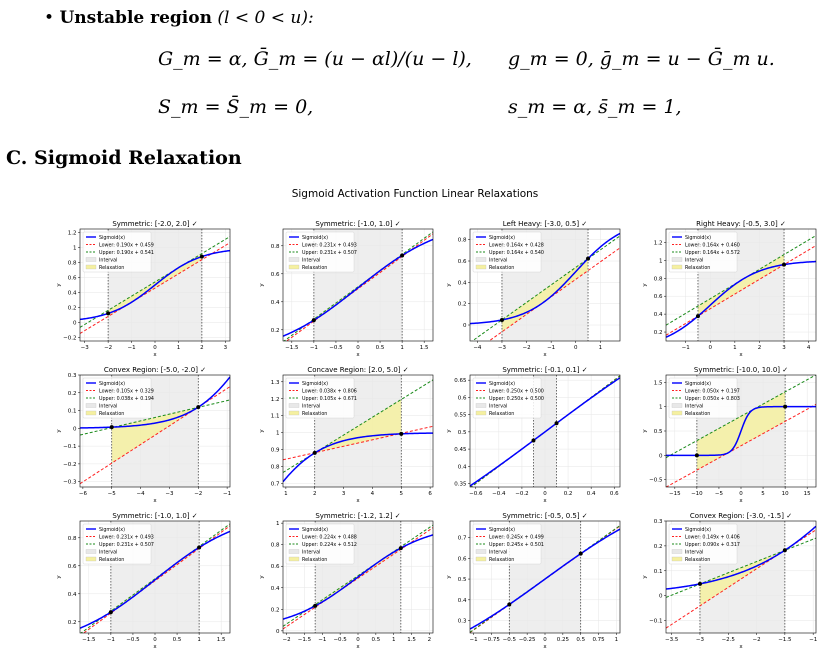 The width and height of the screenshot is (830, 666). I want to click on bullet-condition: (l < 0 < u):, so click(265, 18).